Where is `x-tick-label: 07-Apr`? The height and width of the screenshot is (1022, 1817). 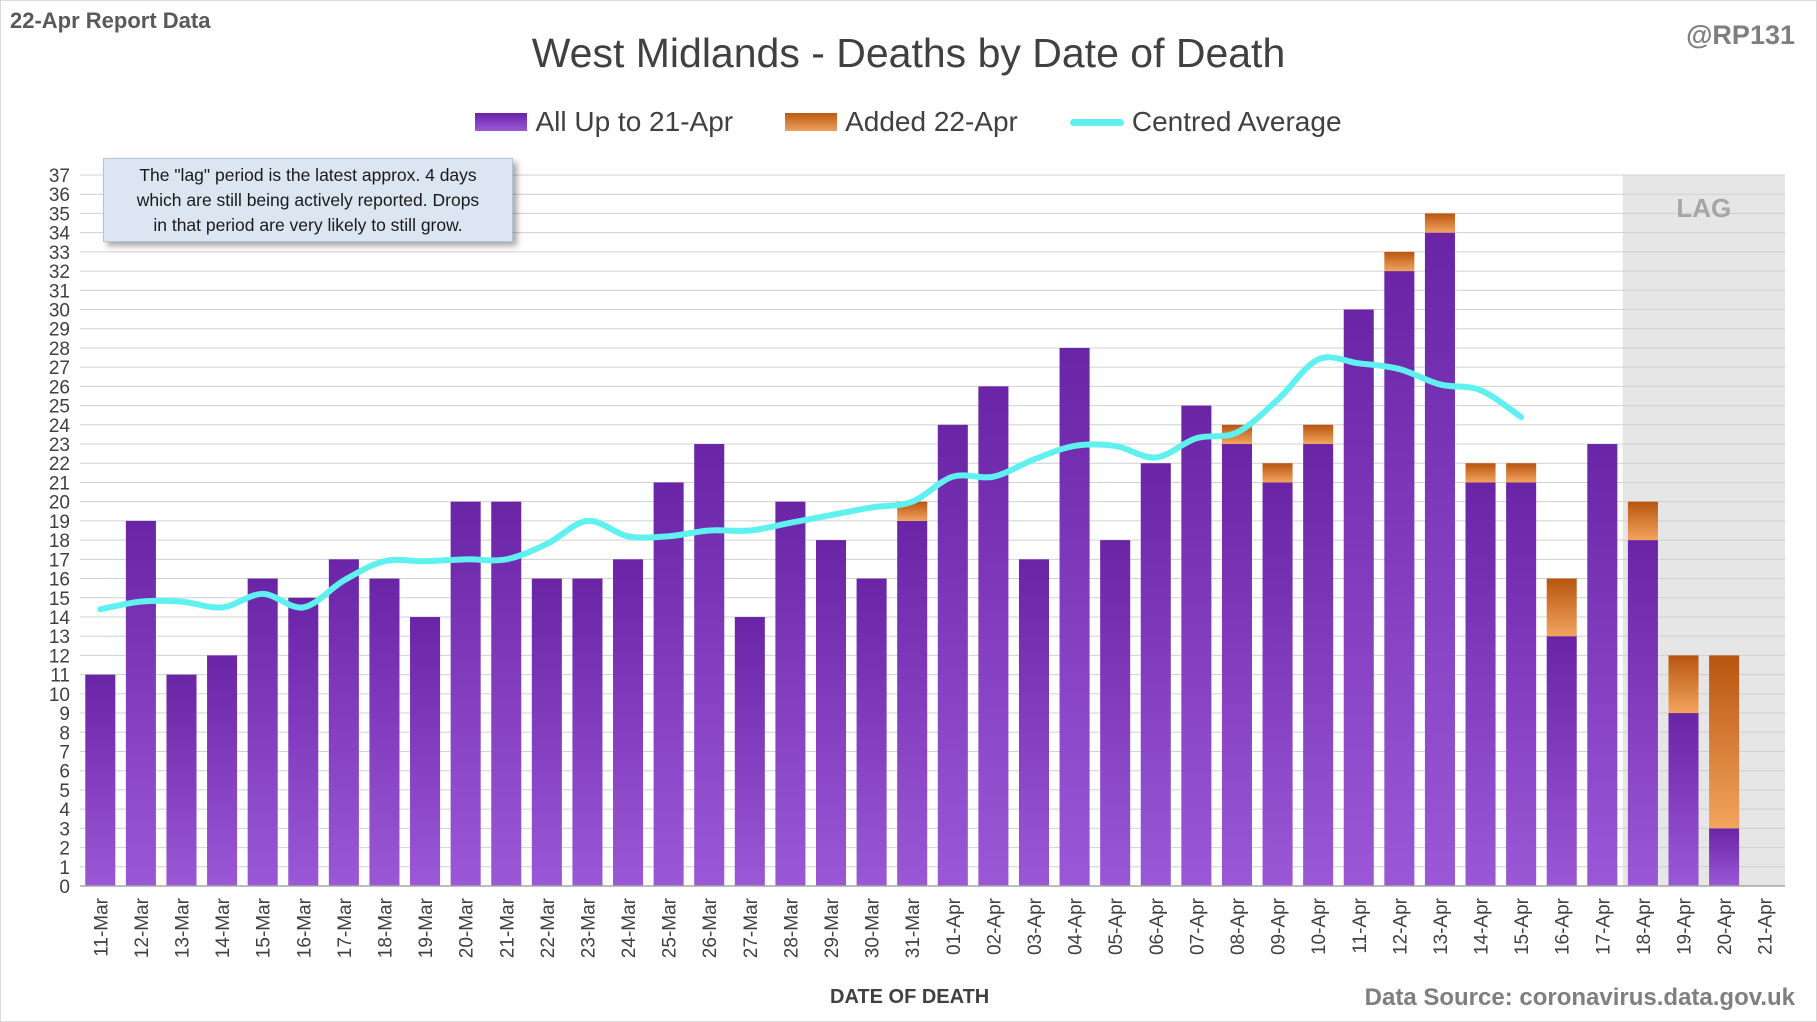 x-tick-label: 07-Apr is located at coordinates (1197, 926).